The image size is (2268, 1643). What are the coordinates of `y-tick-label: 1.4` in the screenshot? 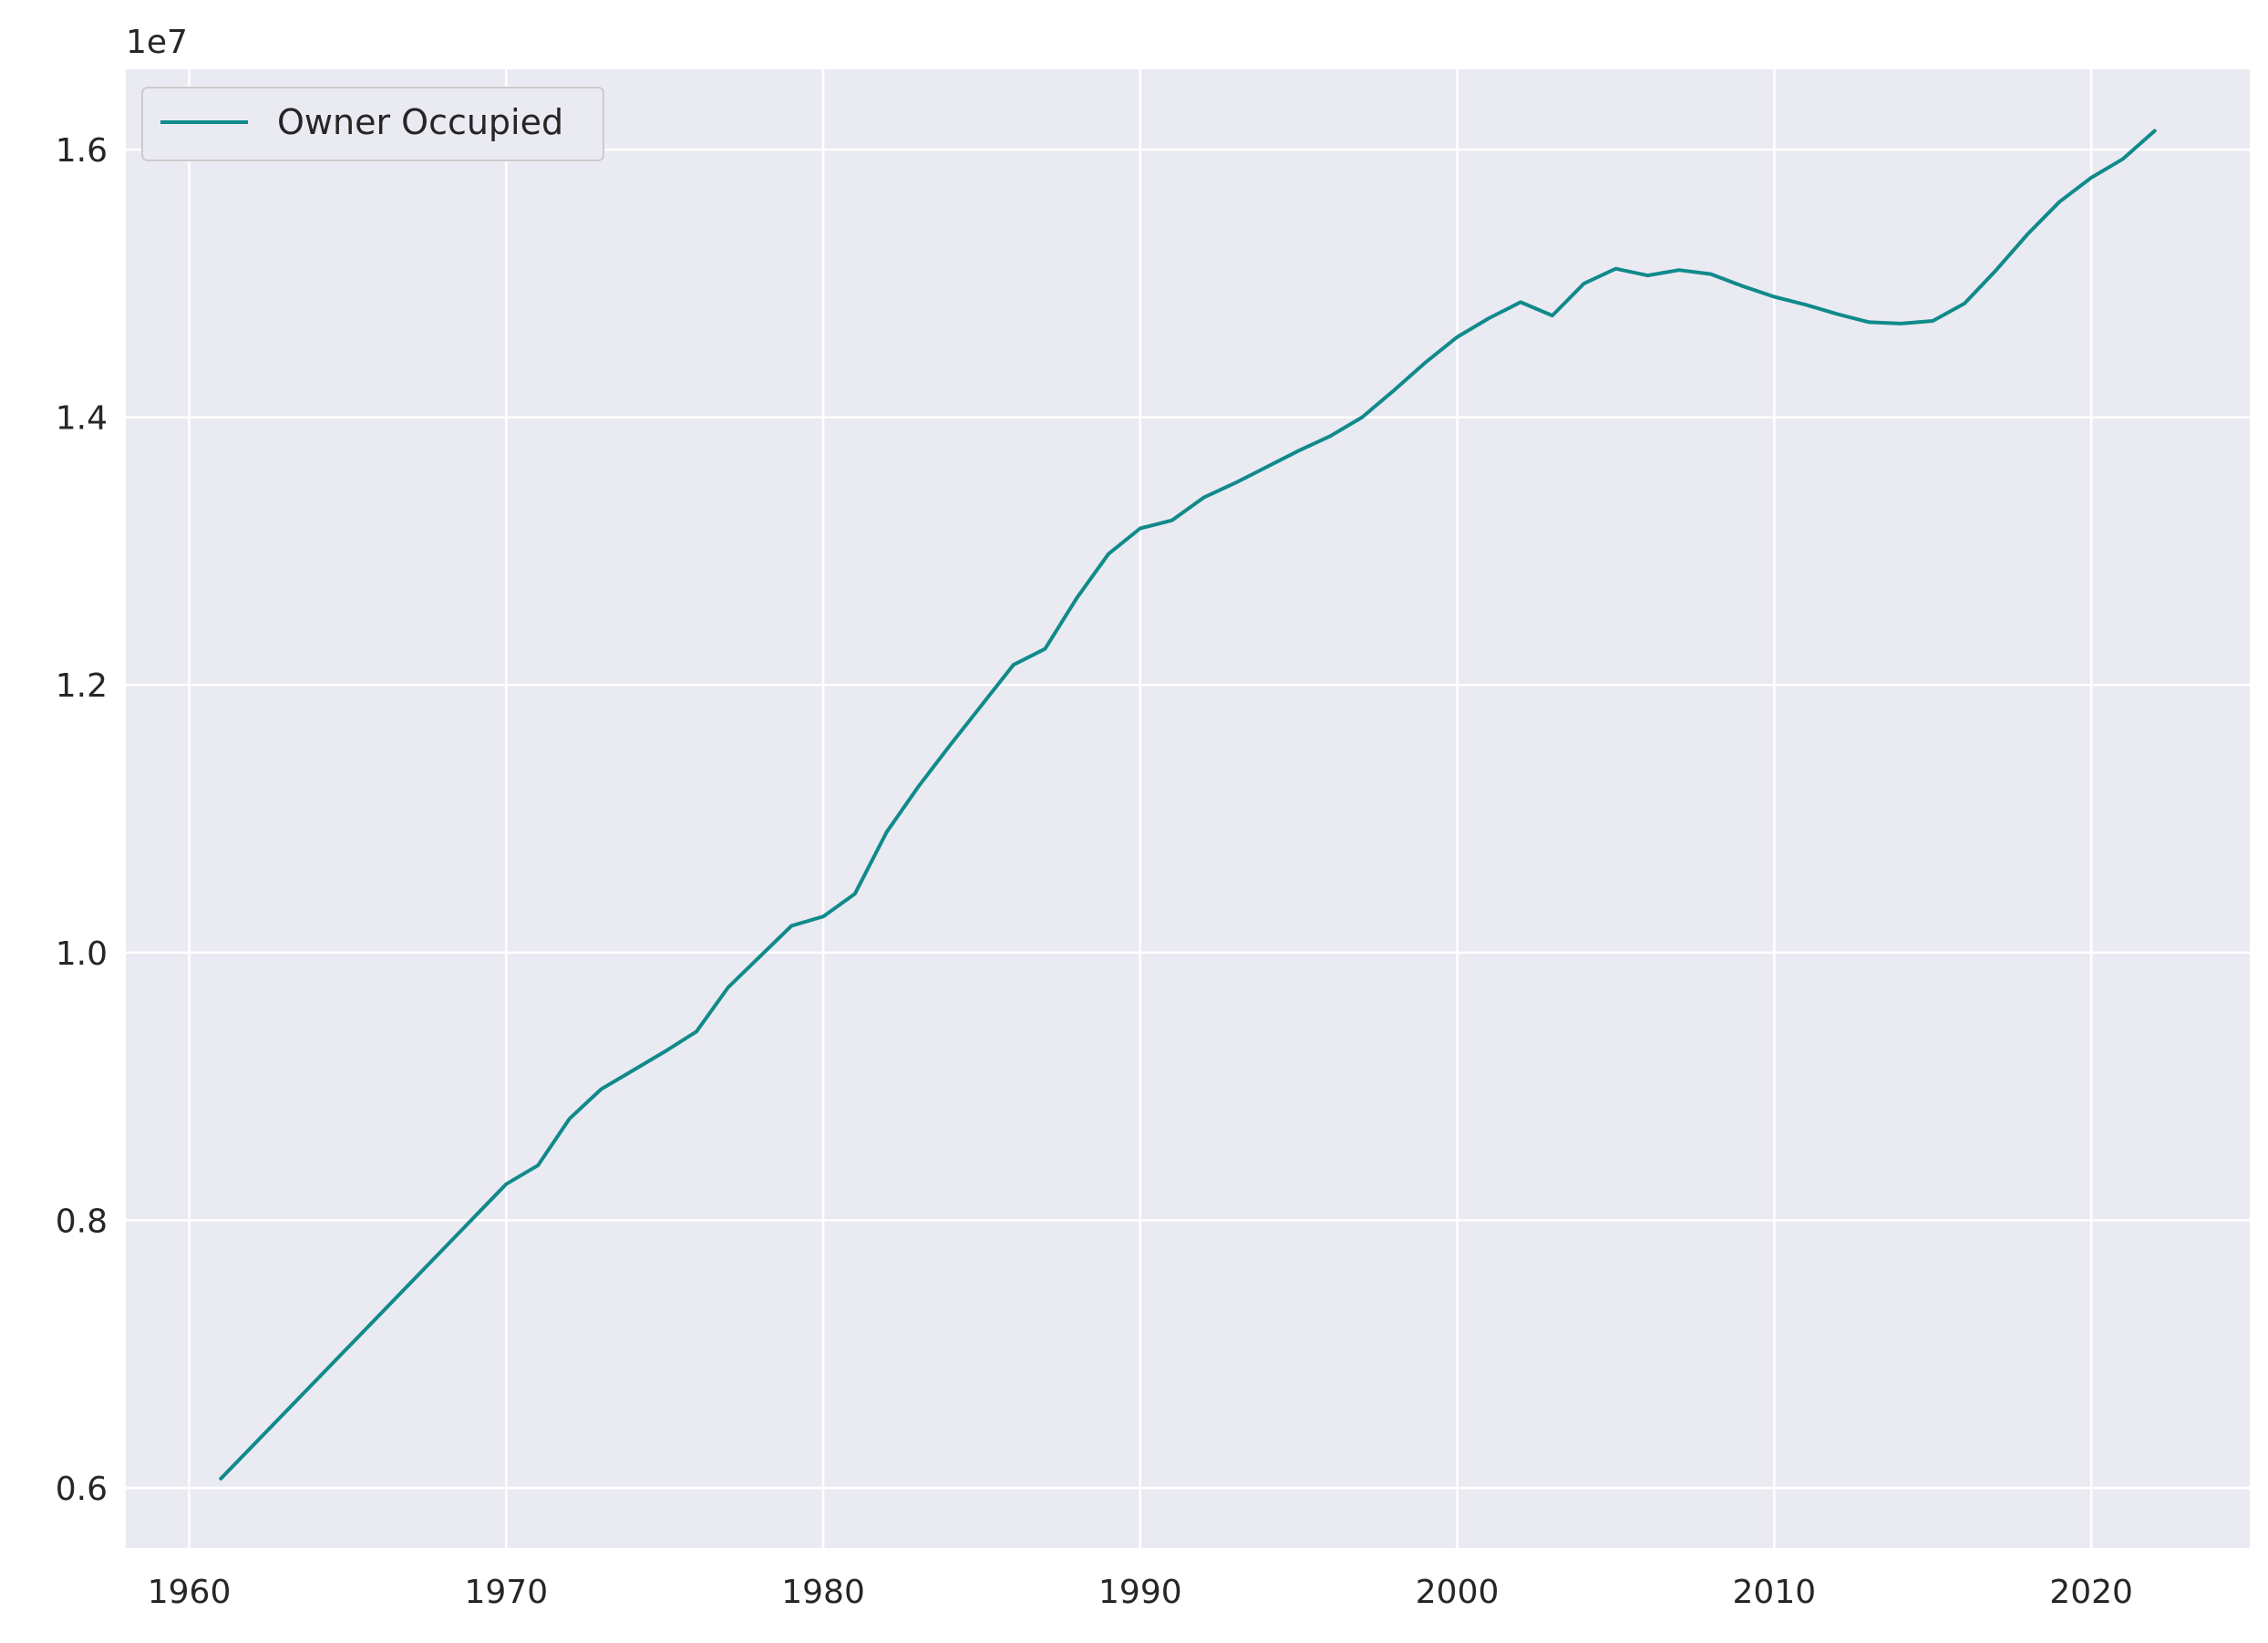 It's located at (82, 419).